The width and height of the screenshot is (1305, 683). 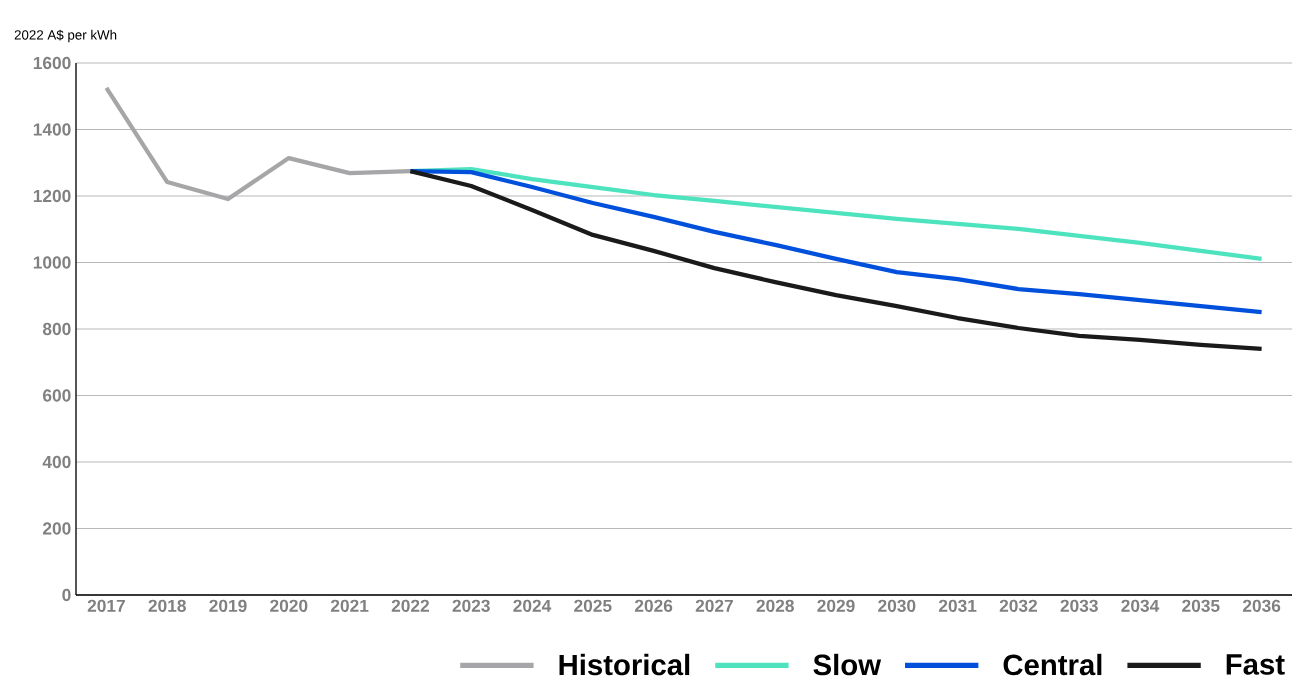 What do you see at coordinates (1261, 605) in the screenshot?
I see `x-tick-label: 2036` at bounding box center [1261, 605].